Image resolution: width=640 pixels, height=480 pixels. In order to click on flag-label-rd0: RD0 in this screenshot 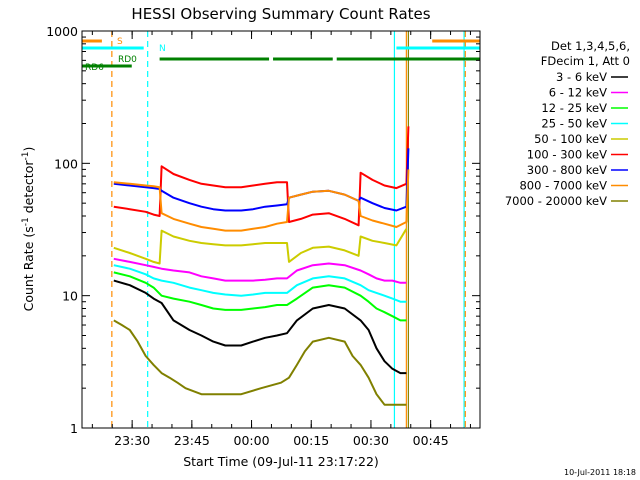, I will do `click(127, 60)`.